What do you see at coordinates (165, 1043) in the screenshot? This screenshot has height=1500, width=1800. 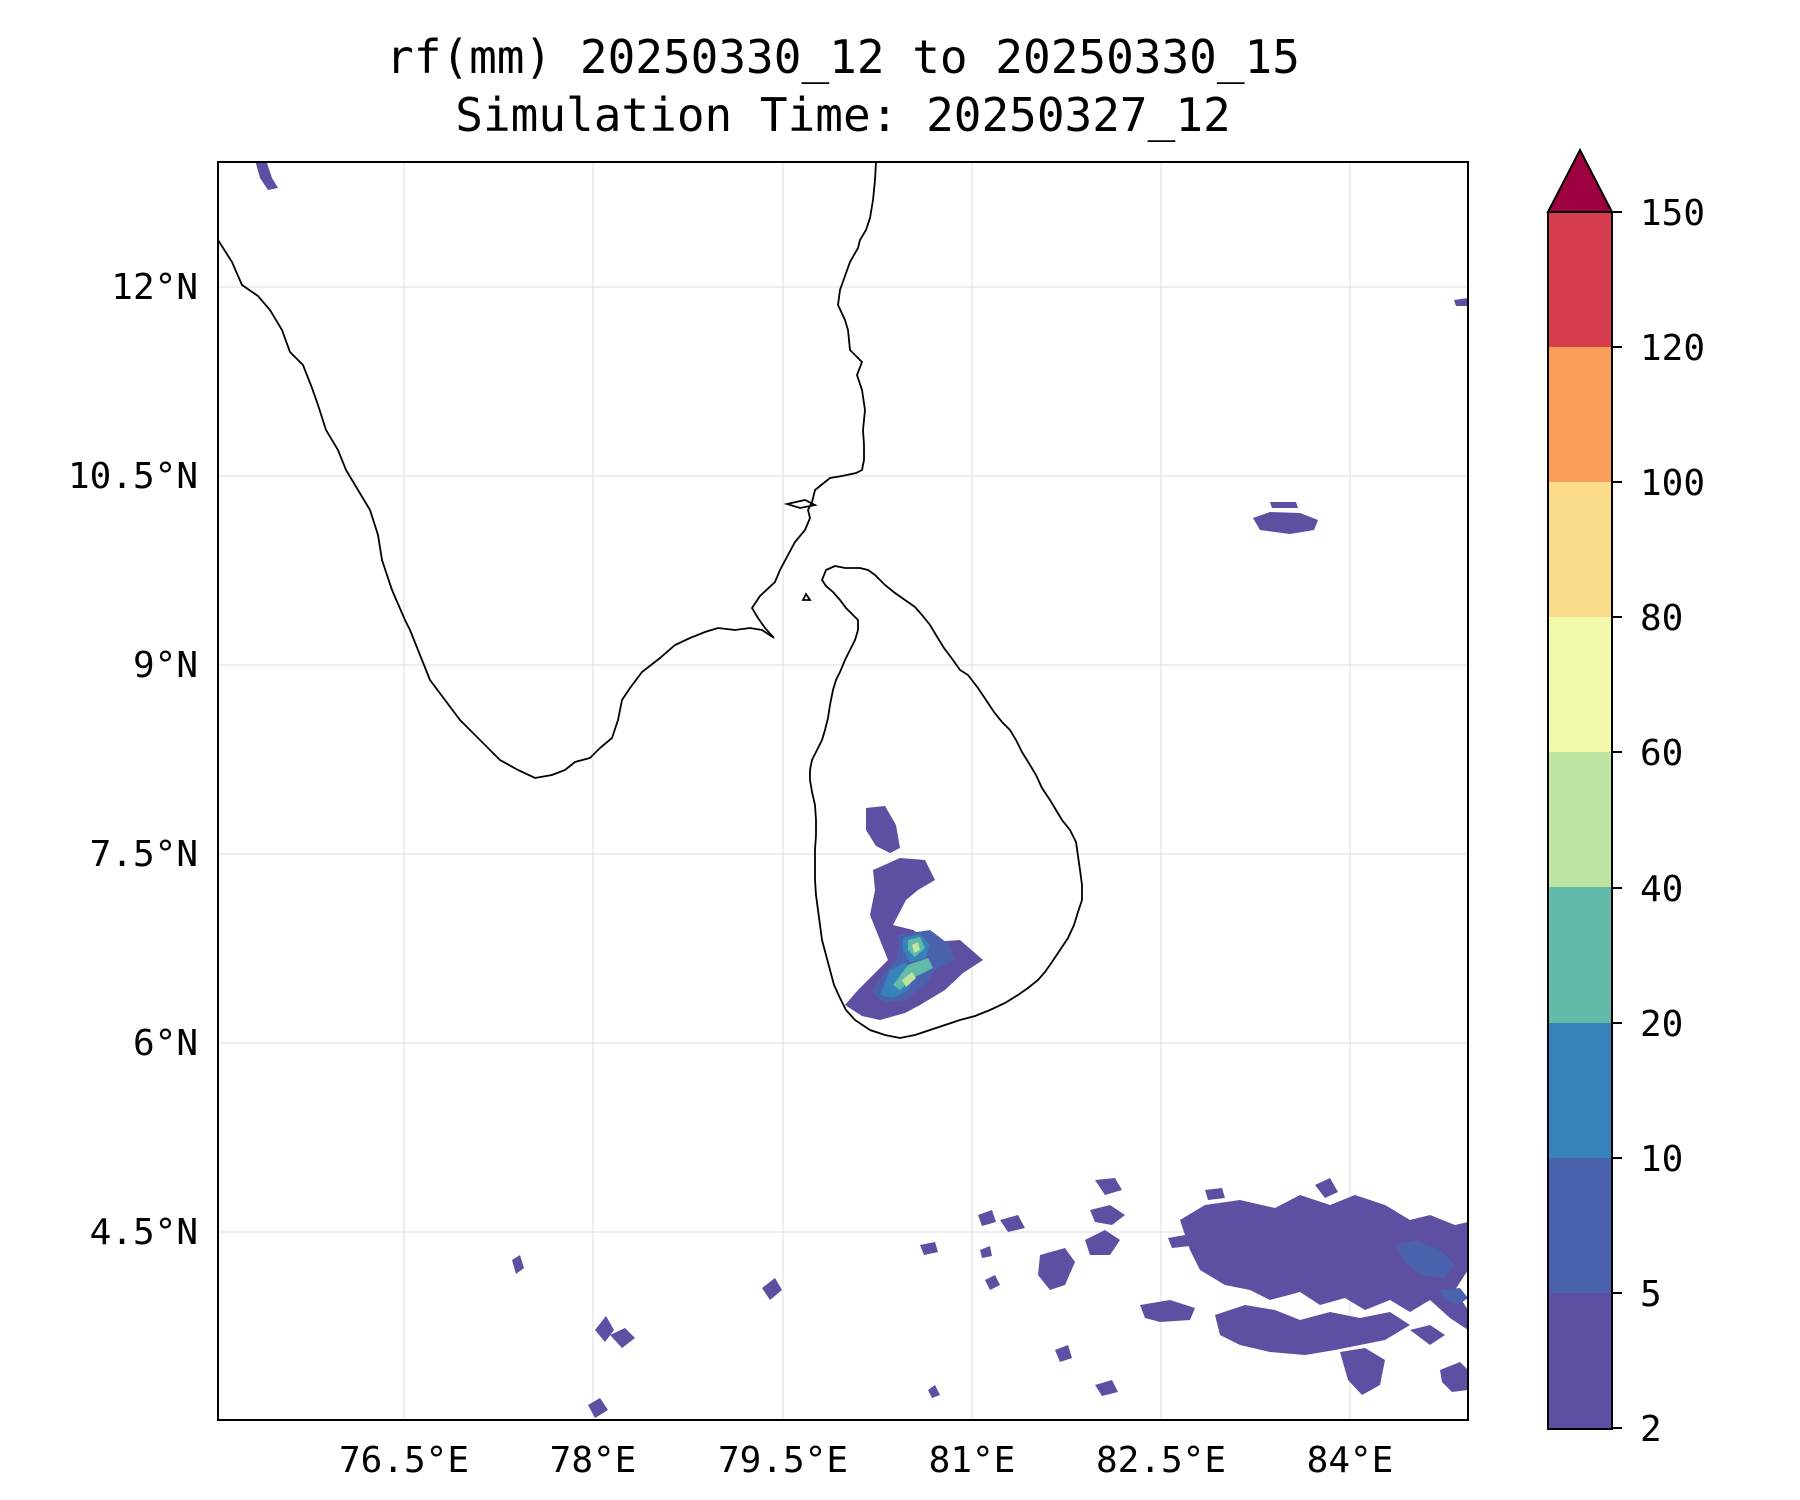 I see `lat-tick-label: 6°N` at bounding box center [165, 1043].